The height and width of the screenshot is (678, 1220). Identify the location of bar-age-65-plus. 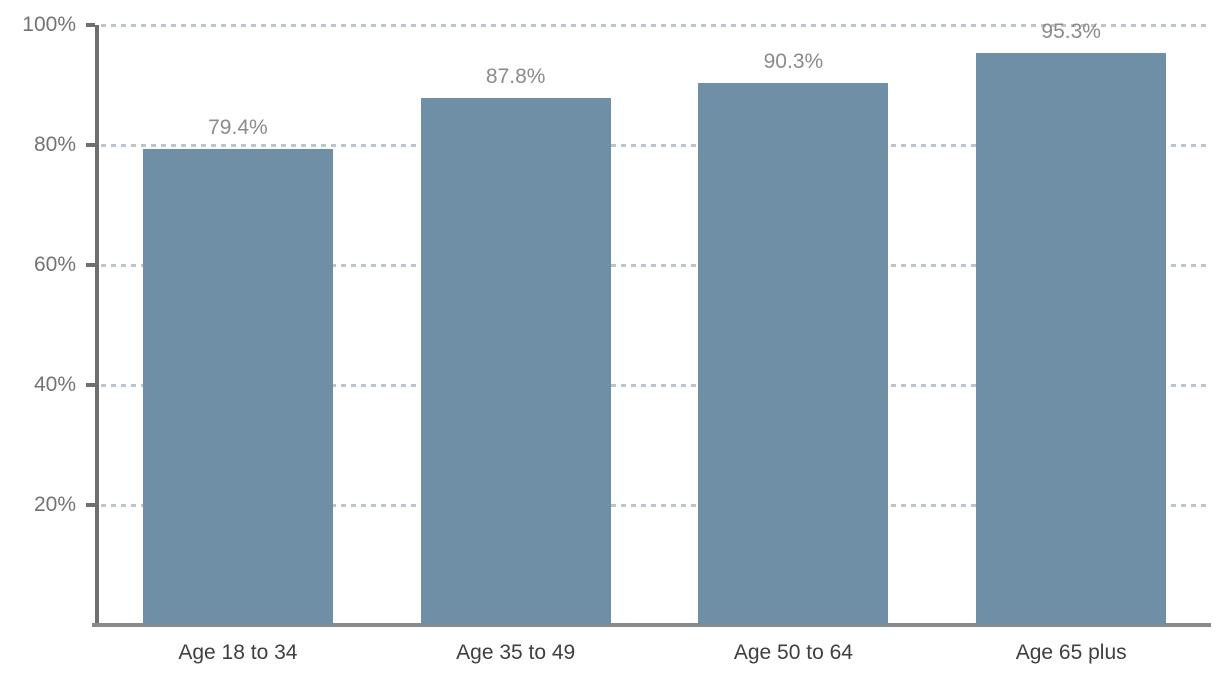
(1071, 339).